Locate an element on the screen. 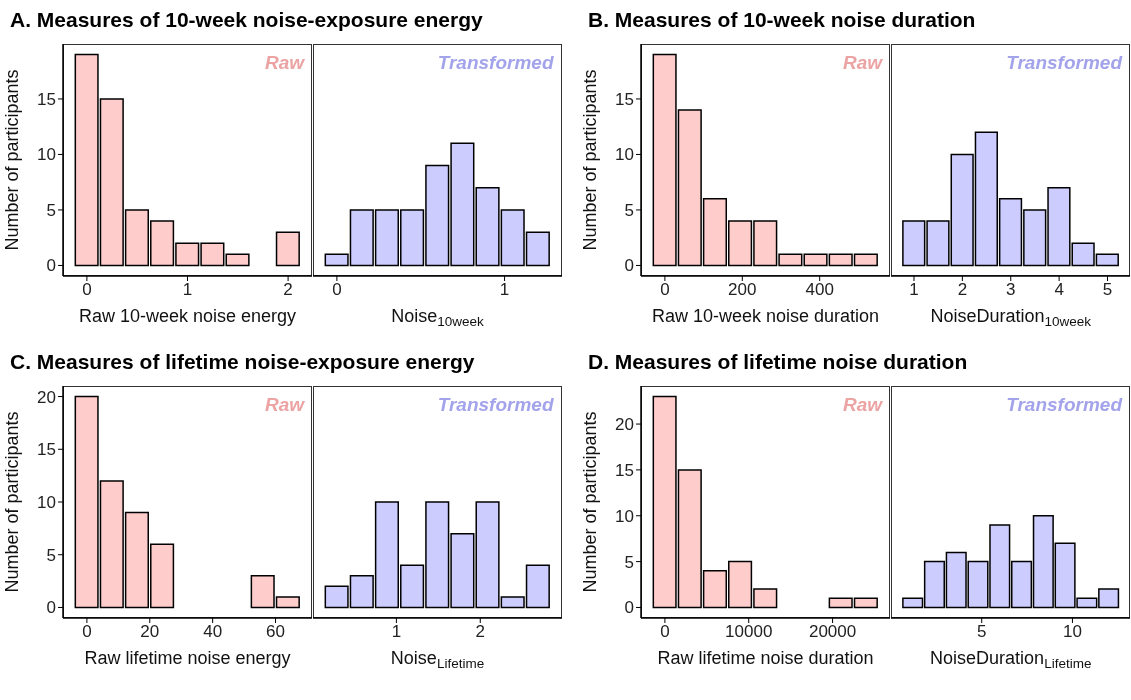 Image resolution: width=1131 pixels, height=700 pixels. x-axis-title: Noise$_{10week}$ is located at coordinates (437, 318).